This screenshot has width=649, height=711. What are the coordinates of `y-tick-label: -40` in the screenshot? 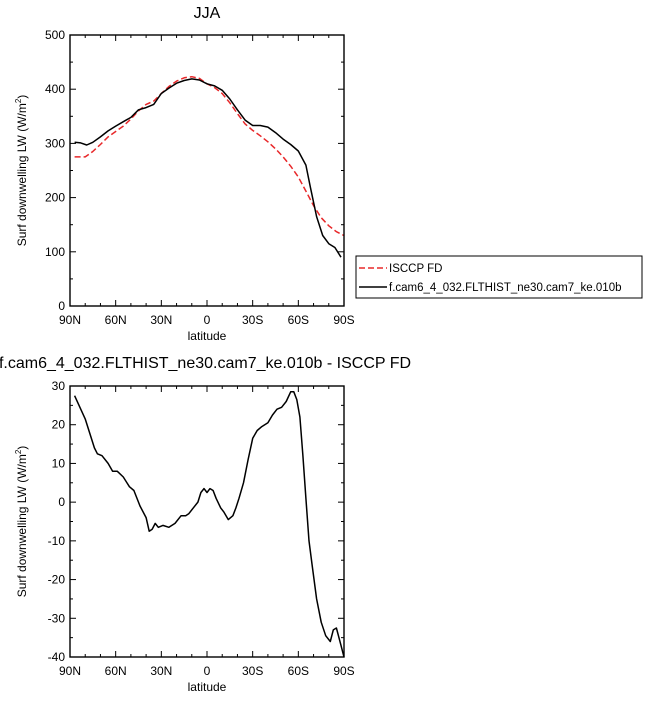 It's located at (57, 657).